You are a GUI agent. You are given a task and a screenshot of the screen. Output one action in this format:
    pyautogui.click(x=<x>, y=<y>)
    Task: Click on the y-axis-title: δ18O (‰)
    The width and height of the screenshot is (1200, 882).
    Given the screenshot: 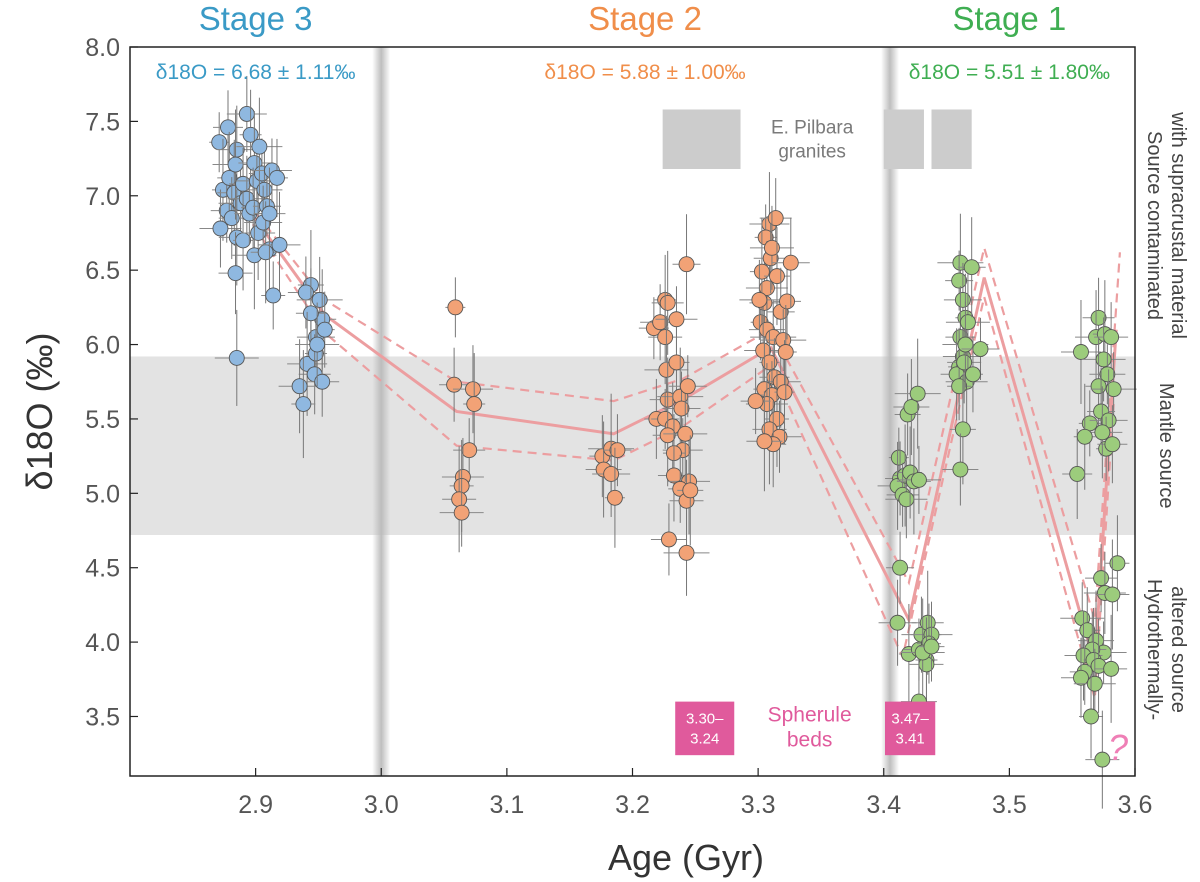 What is the action you would take?
    pyautogui.click(x=39, y=411)
    